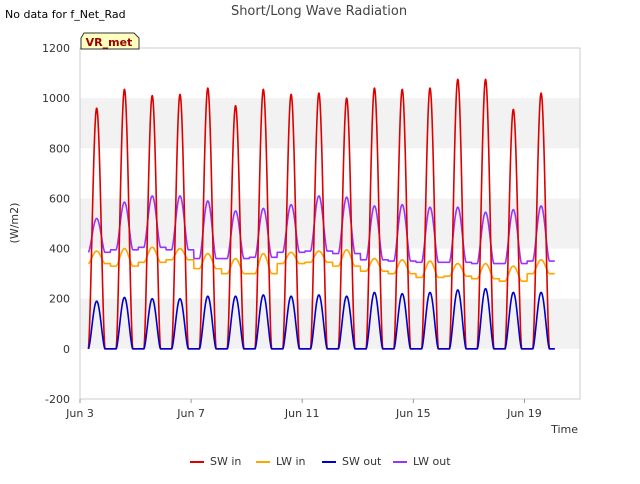 The image size is (640, 484). Describe the element at coordinates (79, 413) in the screenshot. I see `x-tick-label: Jun 3` at that location.